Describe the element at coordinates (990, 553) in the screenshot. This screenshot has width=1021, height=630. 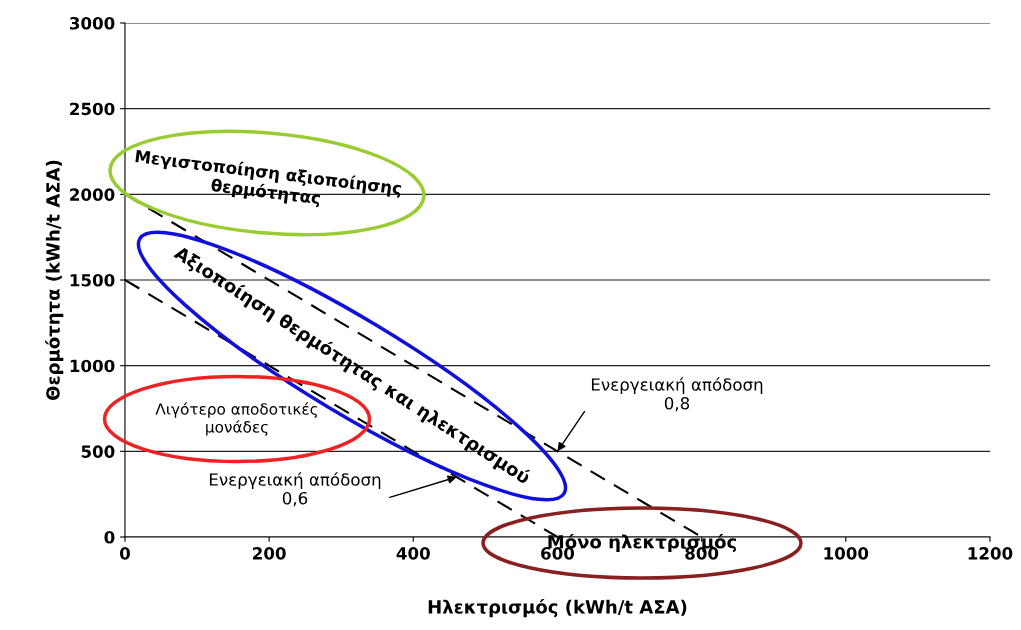
I see `x-tick-label: 1200` at that location.